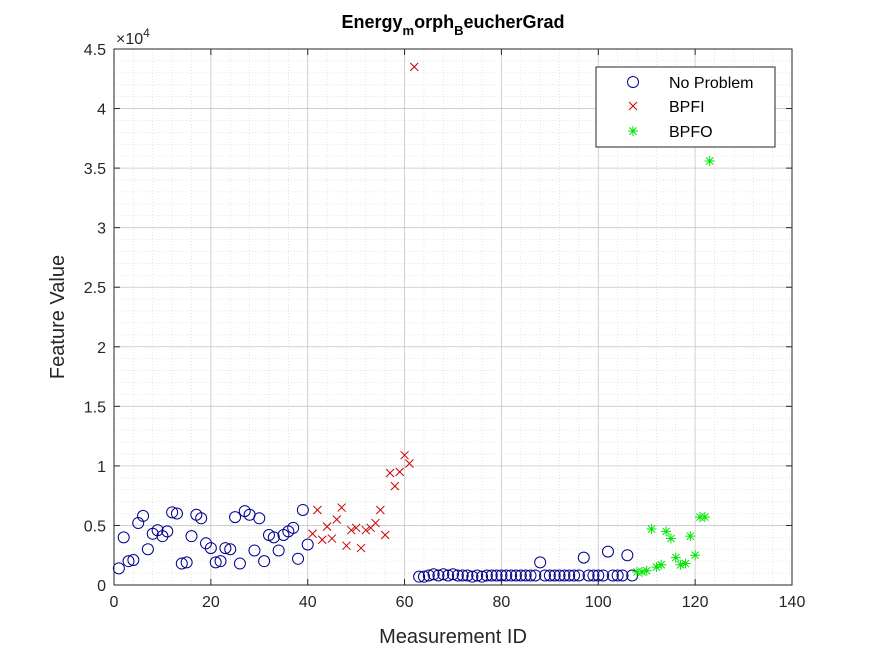 This screenshot has width=875, height=656. Describe the element at coordinates (691, 132) in the screenshot. I see `legend-label-bpfo: BPFO` at that location.